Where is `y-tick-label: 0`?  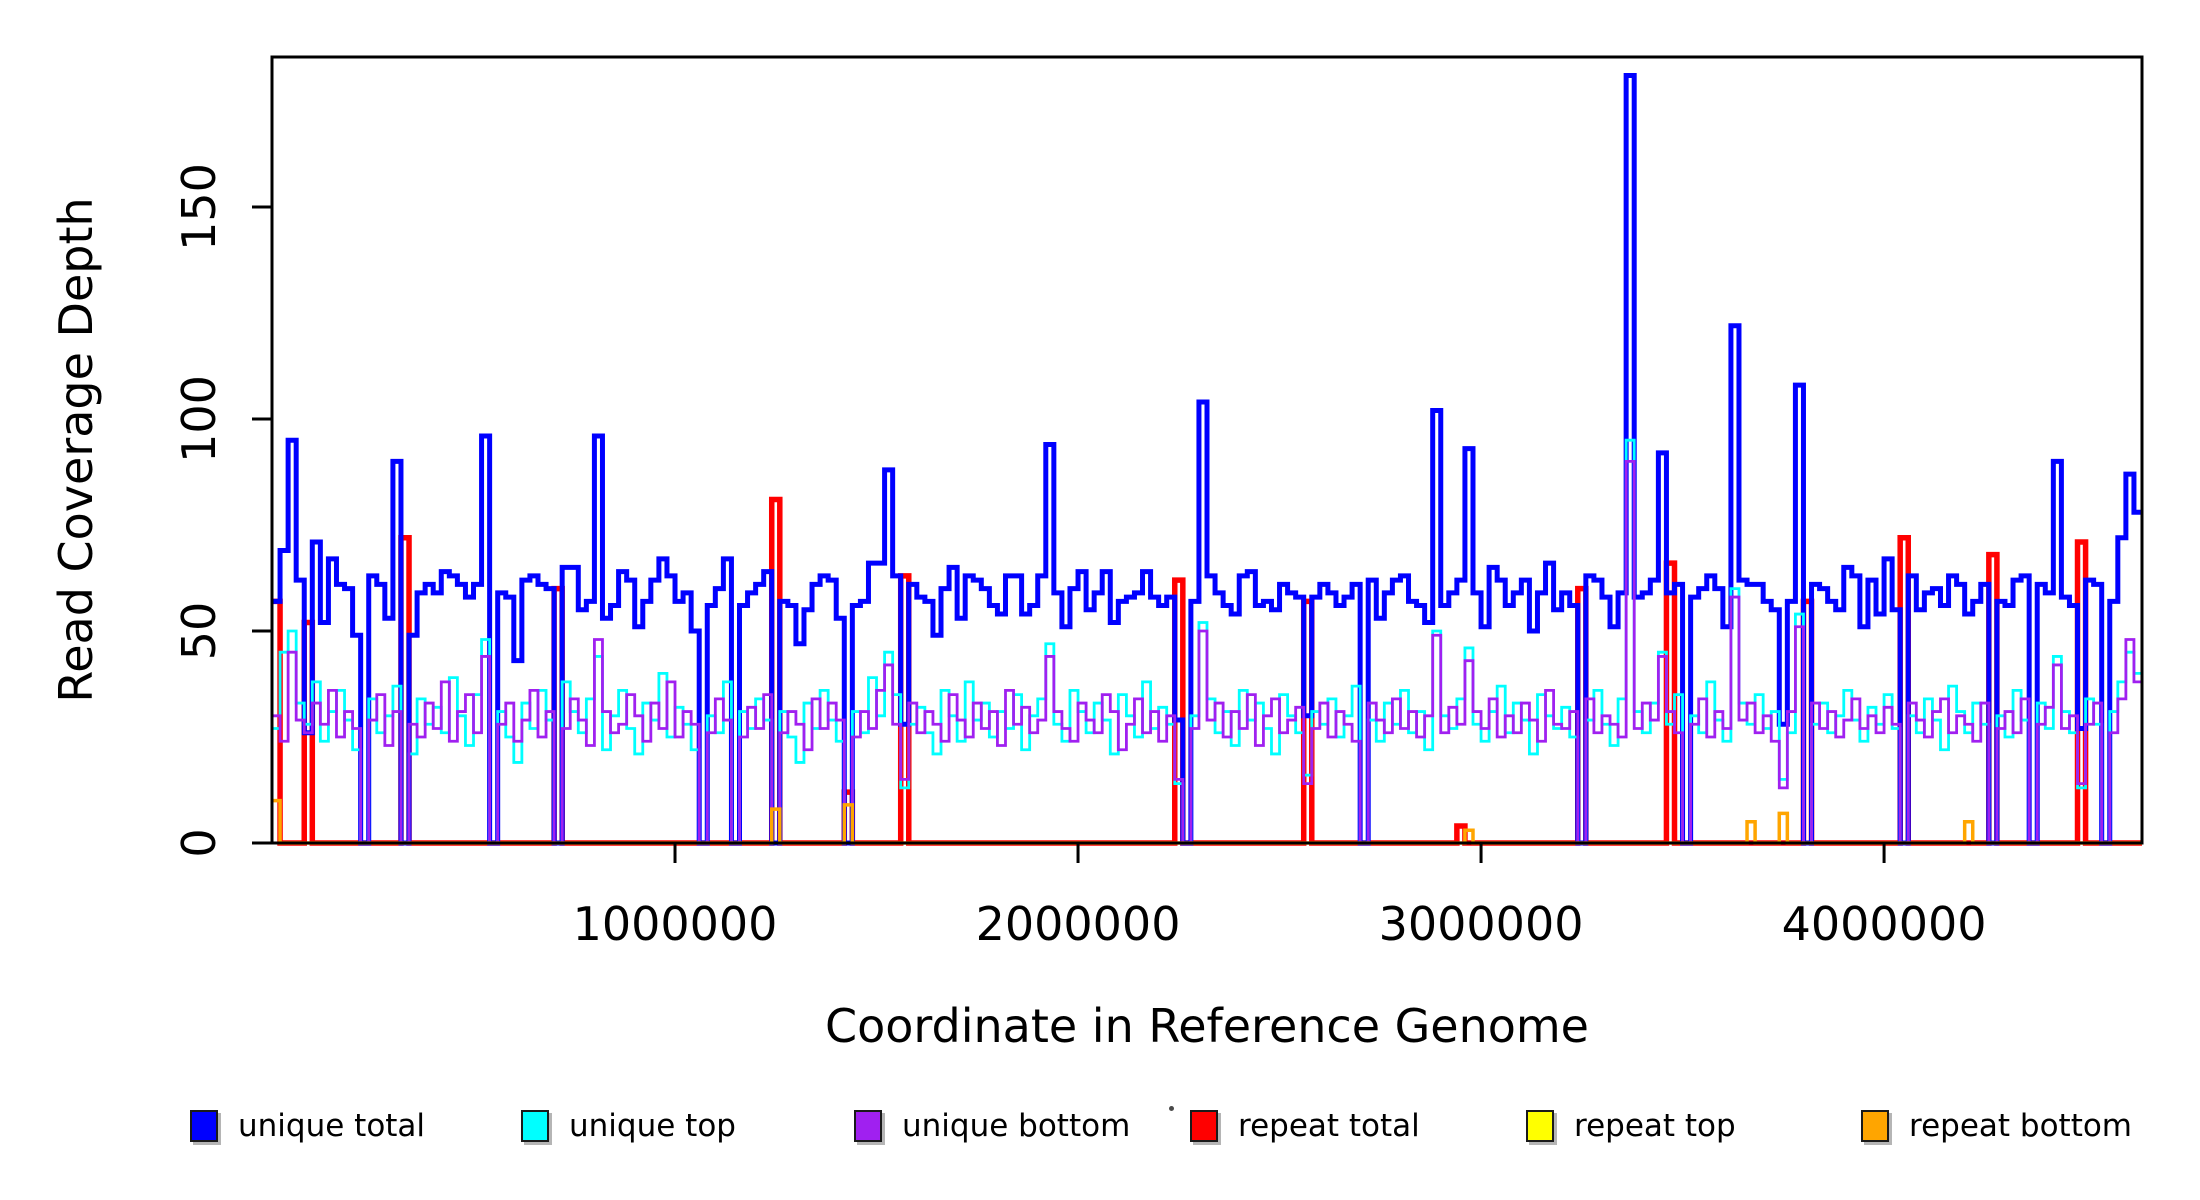
y-tick-label: 0 is located at coordinates (199, 842).